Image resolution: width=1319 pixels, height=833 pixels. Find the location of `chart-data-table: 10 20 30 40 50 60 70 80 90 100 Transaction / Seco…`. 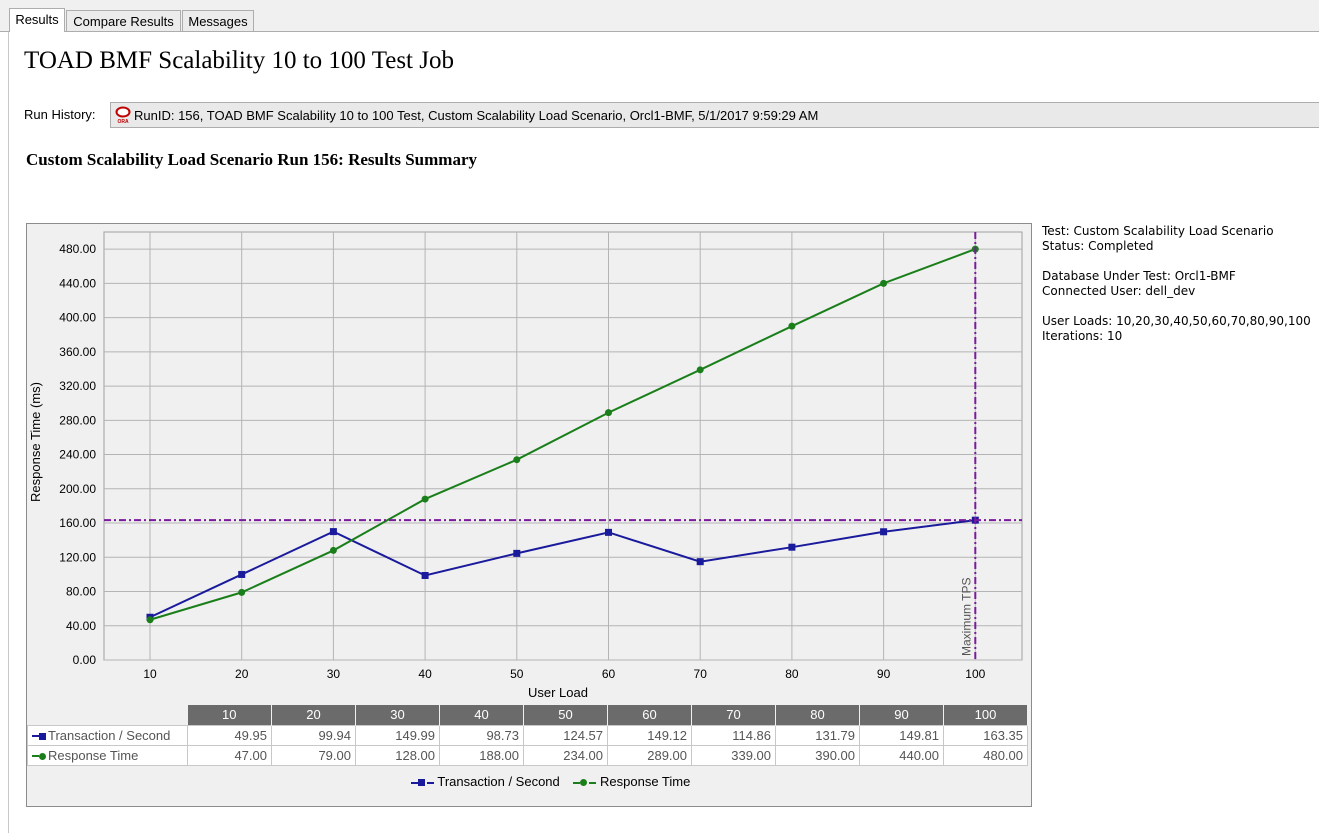

chart-data-table: 10 20 30 40 50 60 70 80 90 100 Transaction / Seco… is located at coordinates (527, 735).